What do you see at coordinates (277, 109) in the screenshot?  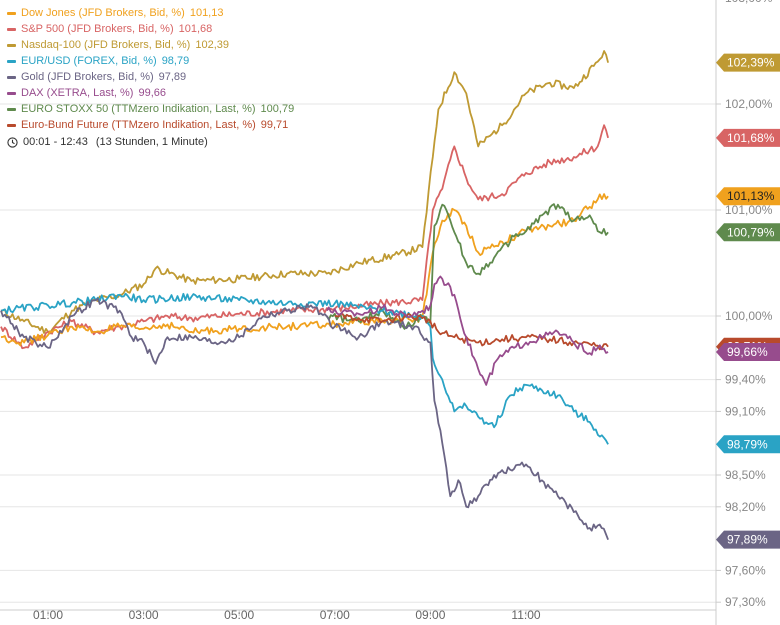 I see `legend-value: 100,79` at bounding box center [277, 109].